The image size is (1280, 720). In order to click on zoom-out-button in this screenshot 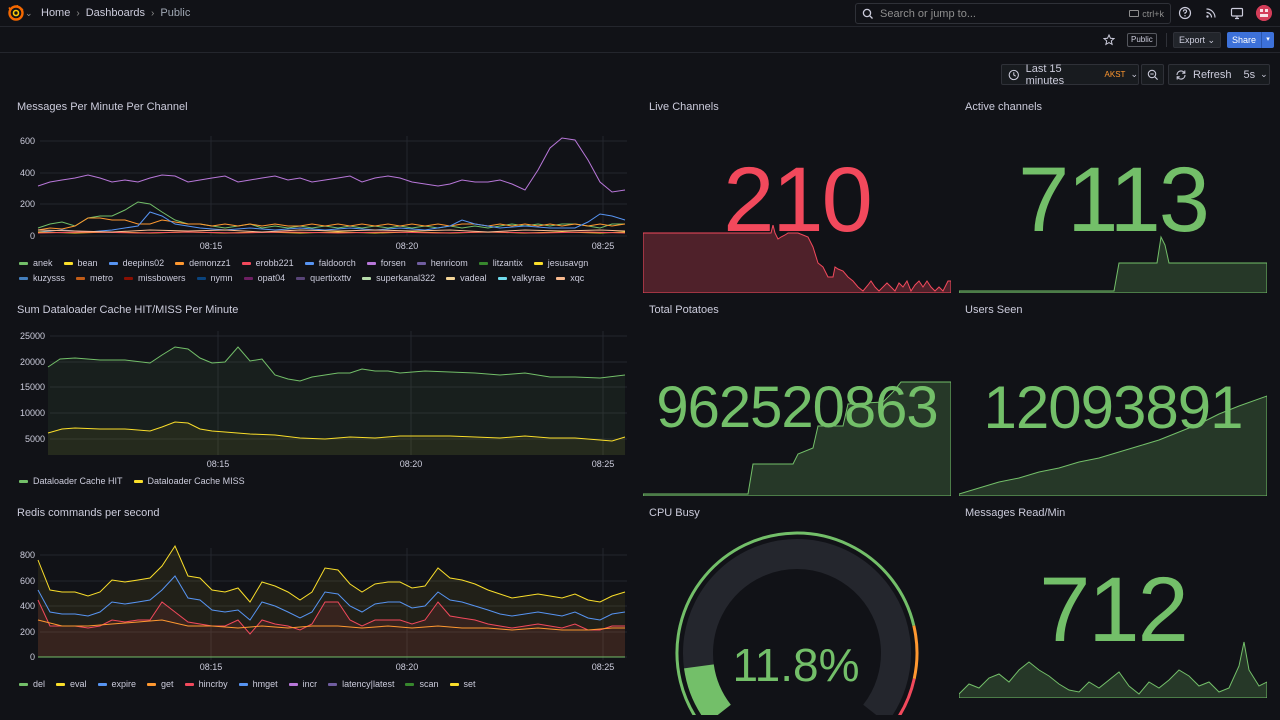, I will do `click(1152, 74)`.